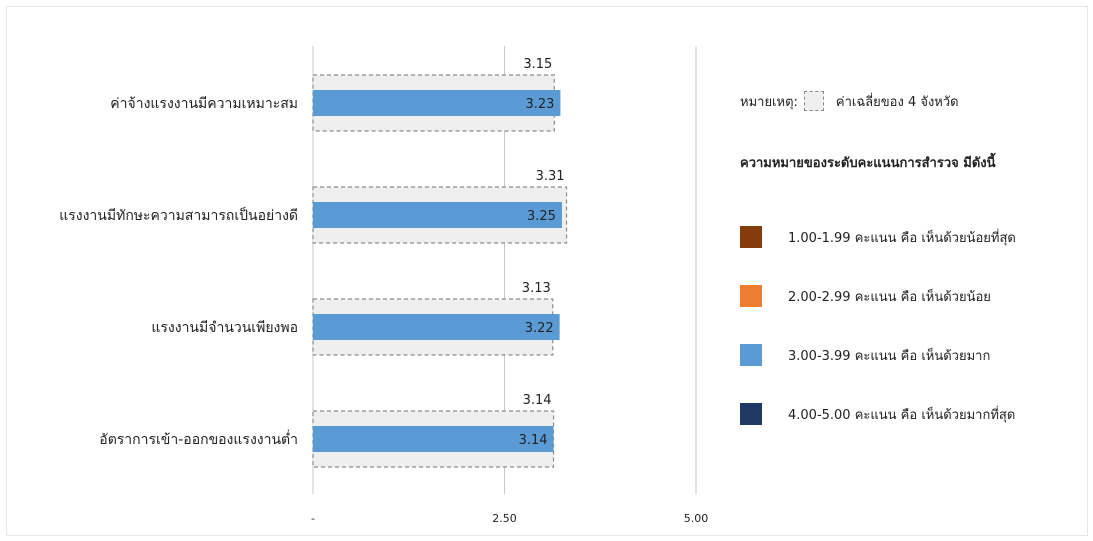  What do you see at coordinates (178, 215) in the screenshot?
I see `category-label: แรงงานมีทักษะความสามารถเป็นอย่างดี` at bounding box center [178, 215].